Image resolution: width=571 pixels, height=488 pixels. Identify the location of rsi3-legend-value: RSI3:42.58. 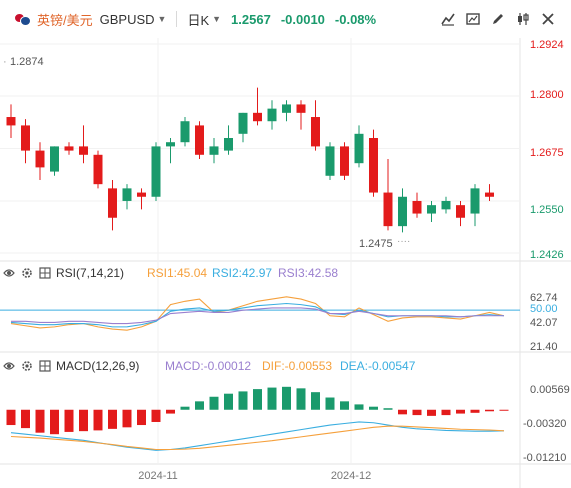
(308, 273).